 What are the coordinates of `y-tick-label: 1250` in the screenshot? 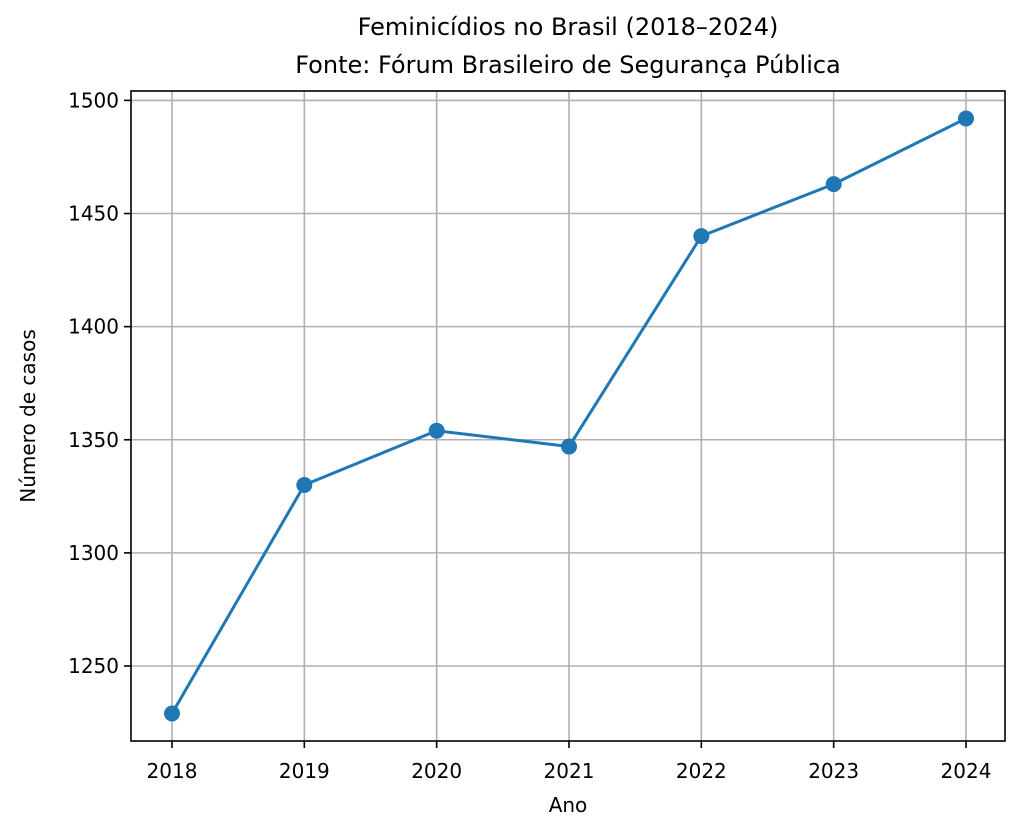 It's located at (93, 666).